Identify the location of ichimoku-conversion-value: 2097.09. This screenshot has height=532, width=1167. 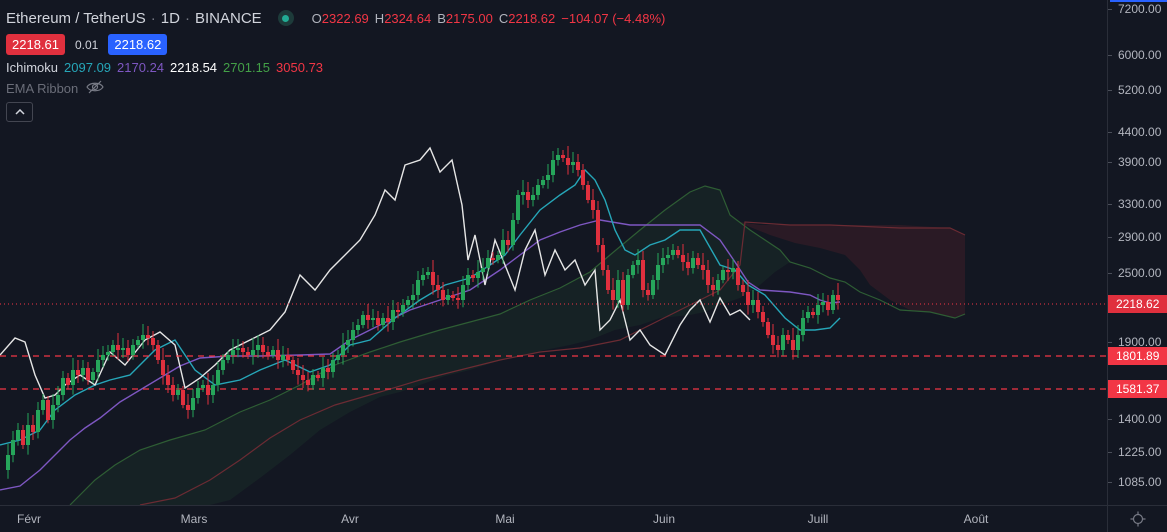
(88, 67).